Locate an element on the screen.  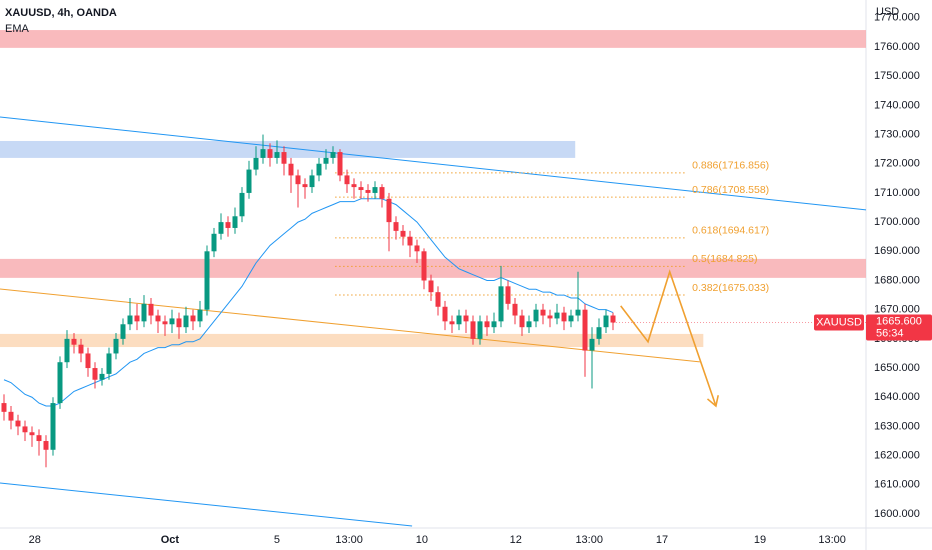
y-tick-label: 1730.000 is located at coordinates (897, 134).